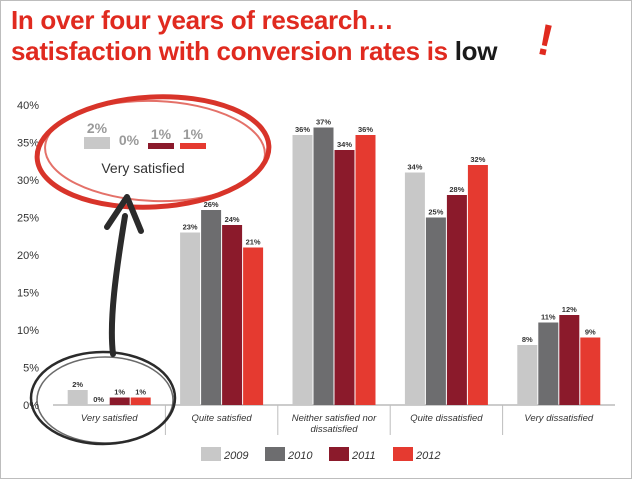  Describe the element at coordinates (97, 143) in the screenshot. I see `zoom-bar-2009` at that location.